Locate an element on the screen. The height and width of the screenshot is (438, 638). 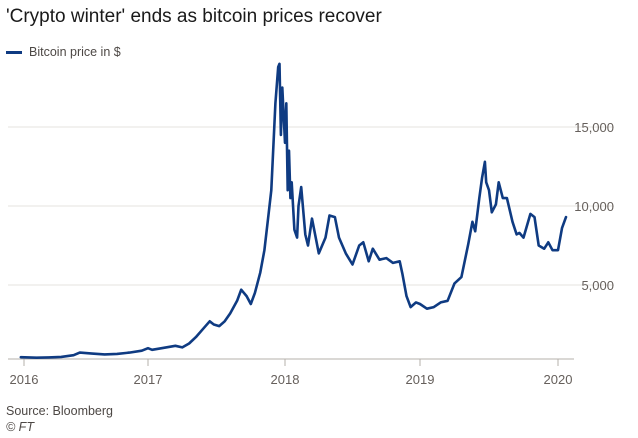
x-tick-labels: 2016 2017 2018 2019 2020 is located at coordinates (291, 373).